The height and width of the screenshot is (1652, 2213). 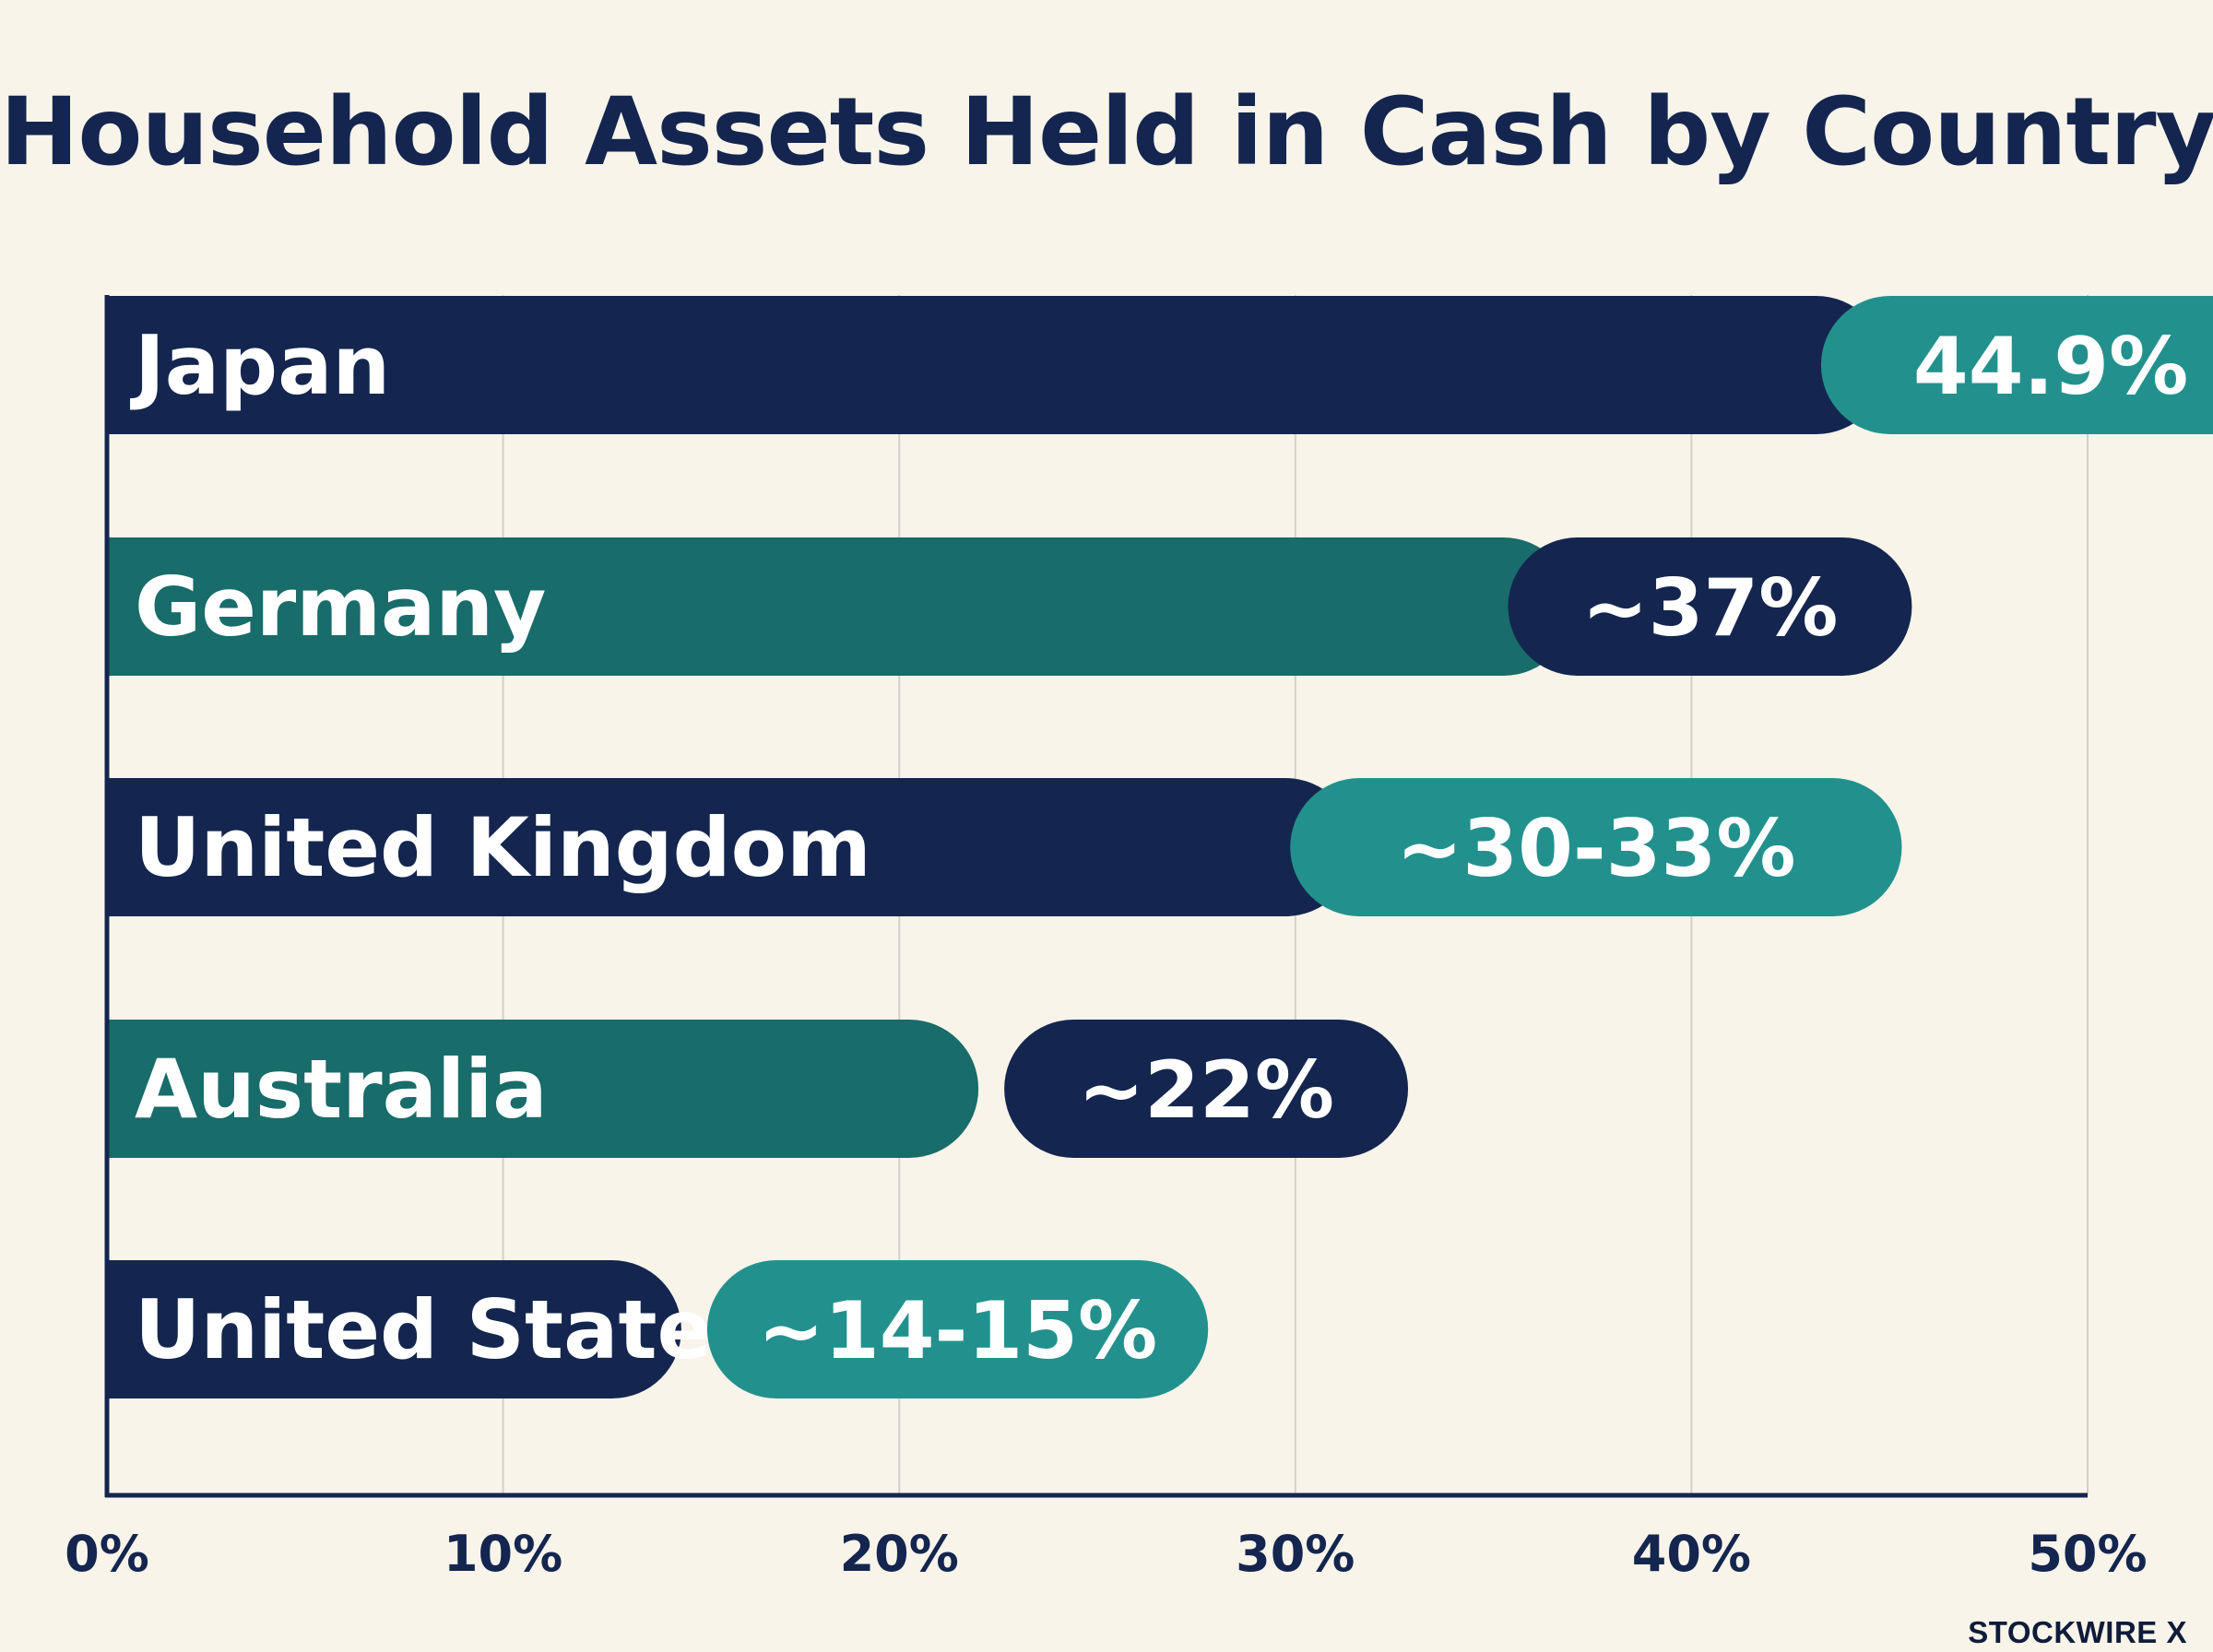 I want to click on x-tick-label: 0%, so click(x=107, y=1554).